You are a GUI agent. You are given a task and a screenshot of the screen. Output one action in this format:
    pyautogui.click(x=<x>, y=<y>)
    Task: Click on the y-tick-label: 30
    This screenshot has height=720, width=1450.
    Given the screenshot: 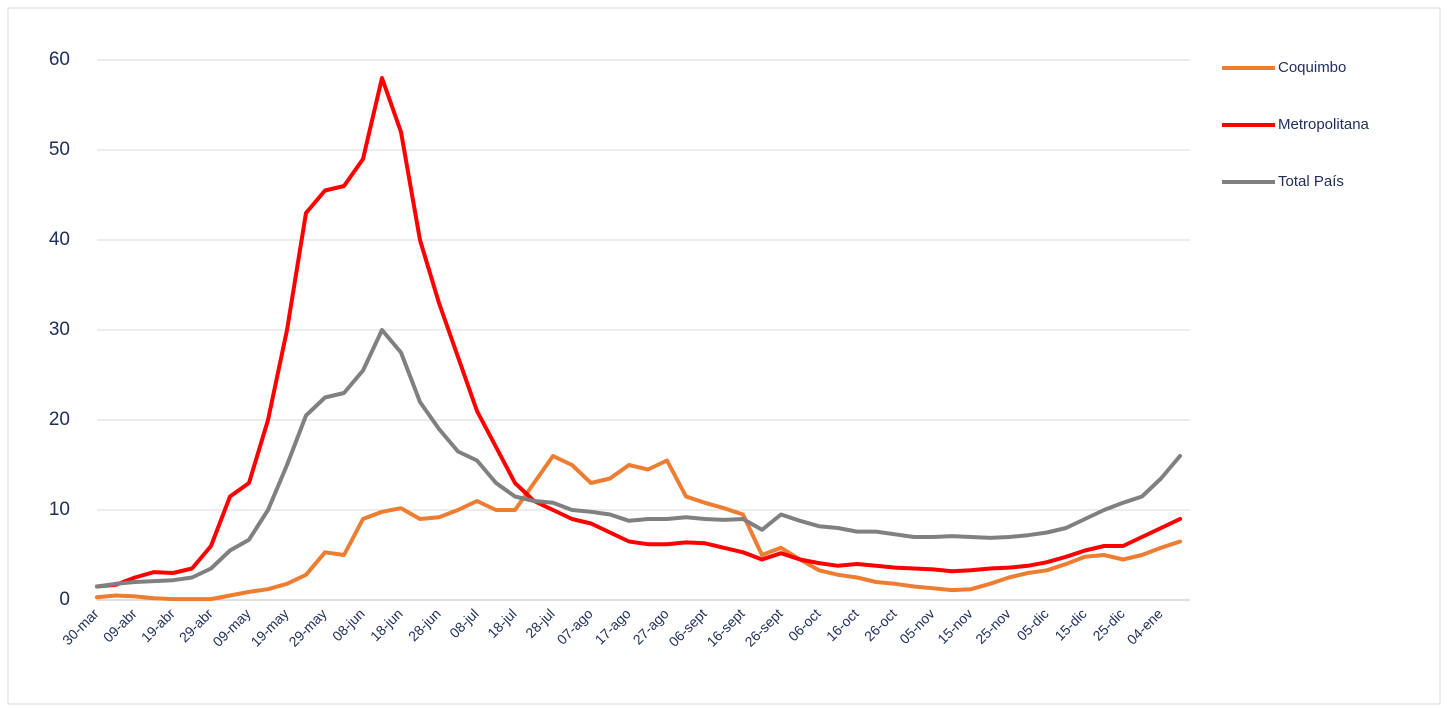 What is the action you would take?
    pyautogui.click(x=59, y=329)
    